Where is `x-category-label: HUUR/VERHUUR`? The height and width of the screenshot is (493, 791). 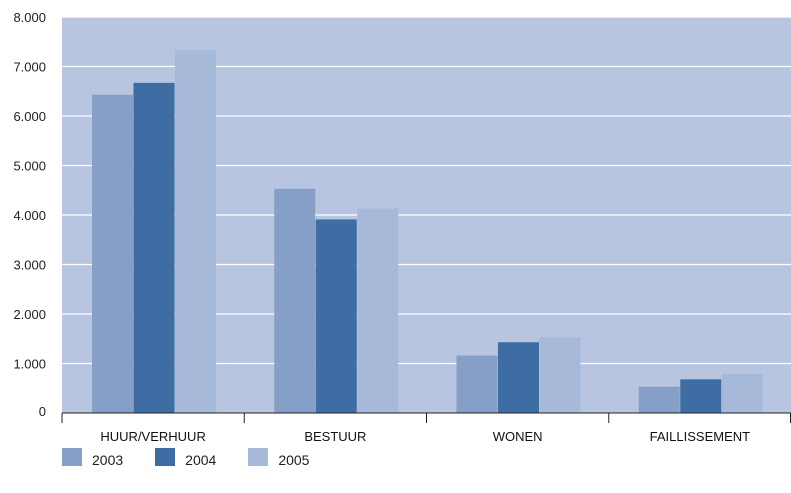 x-category-label: HUUR/VERHUUR is located at coordinates (152, 436).